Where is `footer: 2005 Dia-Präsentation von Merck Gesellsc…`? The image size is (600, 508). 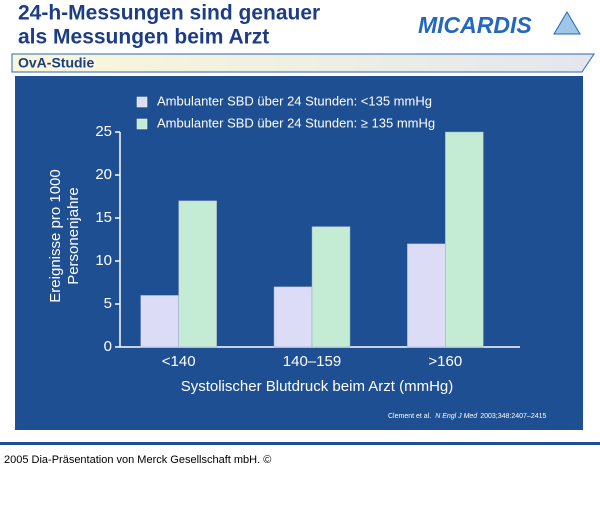
footer: 2005 Dia-Präsentation von Merck Gesellsc… is located at coordinates (137, 460).